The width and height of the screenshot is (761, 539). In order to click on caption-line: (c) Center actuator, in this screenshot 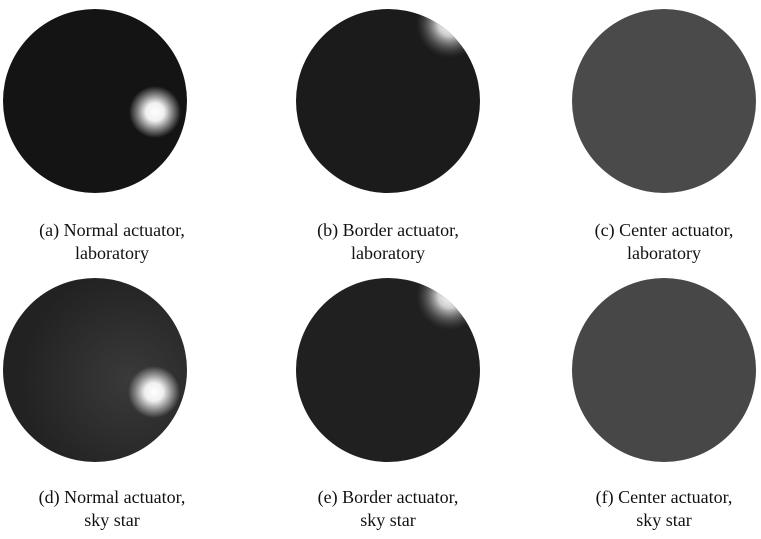, I will do `click(664, 230)`.